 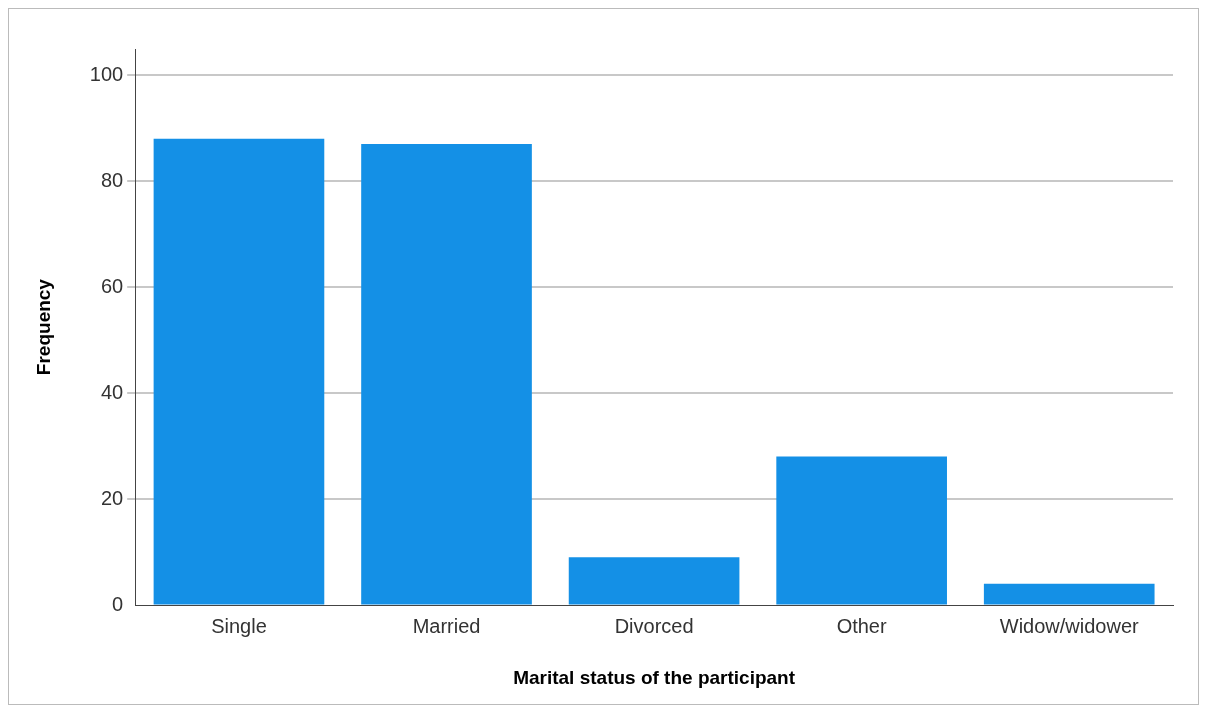 I want to click on x-tick-label: Single, so click(x=239, y=625).